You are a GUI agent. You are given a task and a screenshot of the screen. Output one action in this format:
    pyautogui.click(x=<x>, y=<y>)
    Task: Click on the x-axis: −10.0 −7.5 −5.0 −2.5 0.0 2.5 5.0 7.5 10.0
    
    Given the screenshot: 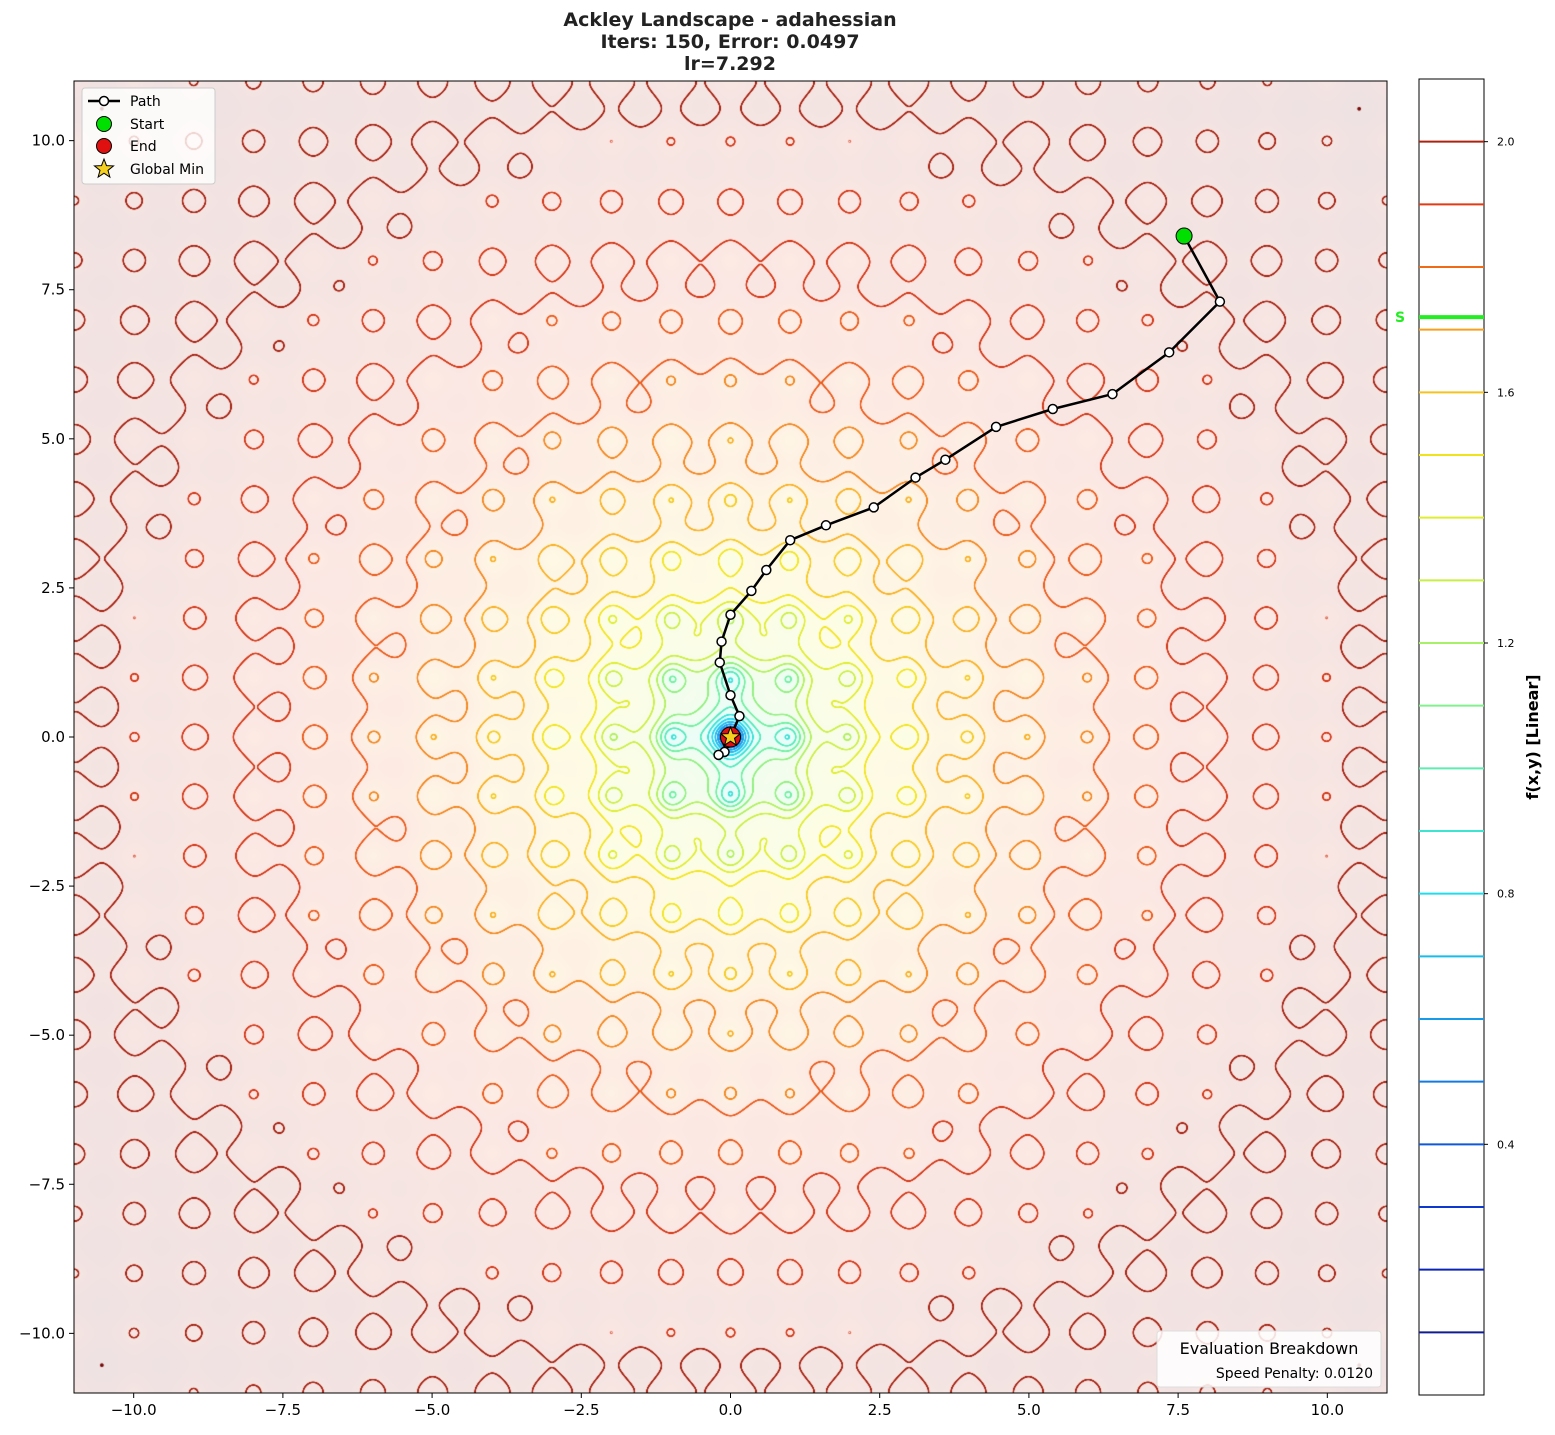 What is the action you would take?
    pyautogui.click(x=727, y=1406)
    